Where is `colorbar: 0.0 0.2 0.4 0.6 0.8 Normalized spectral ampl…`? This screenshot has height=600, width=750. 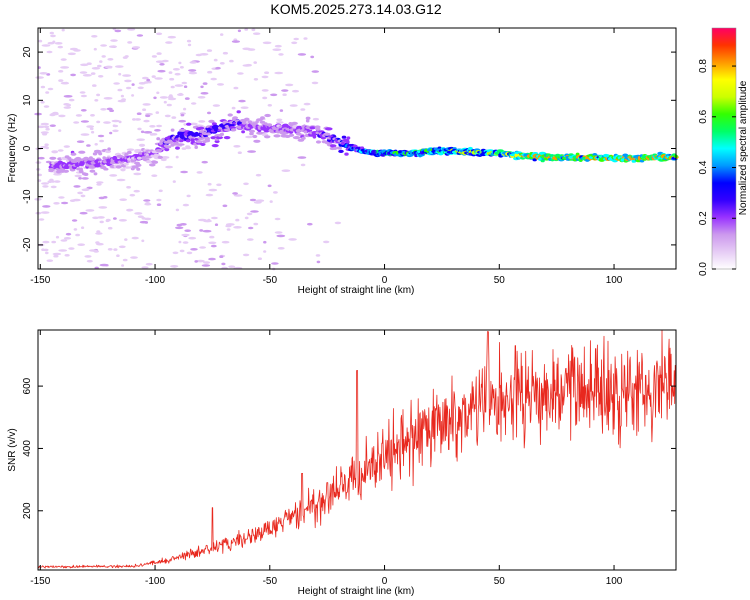 colorbar: 0.0 0.2 0.4 0.6 0.8 Normalized spectral ampl… is located at coordinates (723, 151).